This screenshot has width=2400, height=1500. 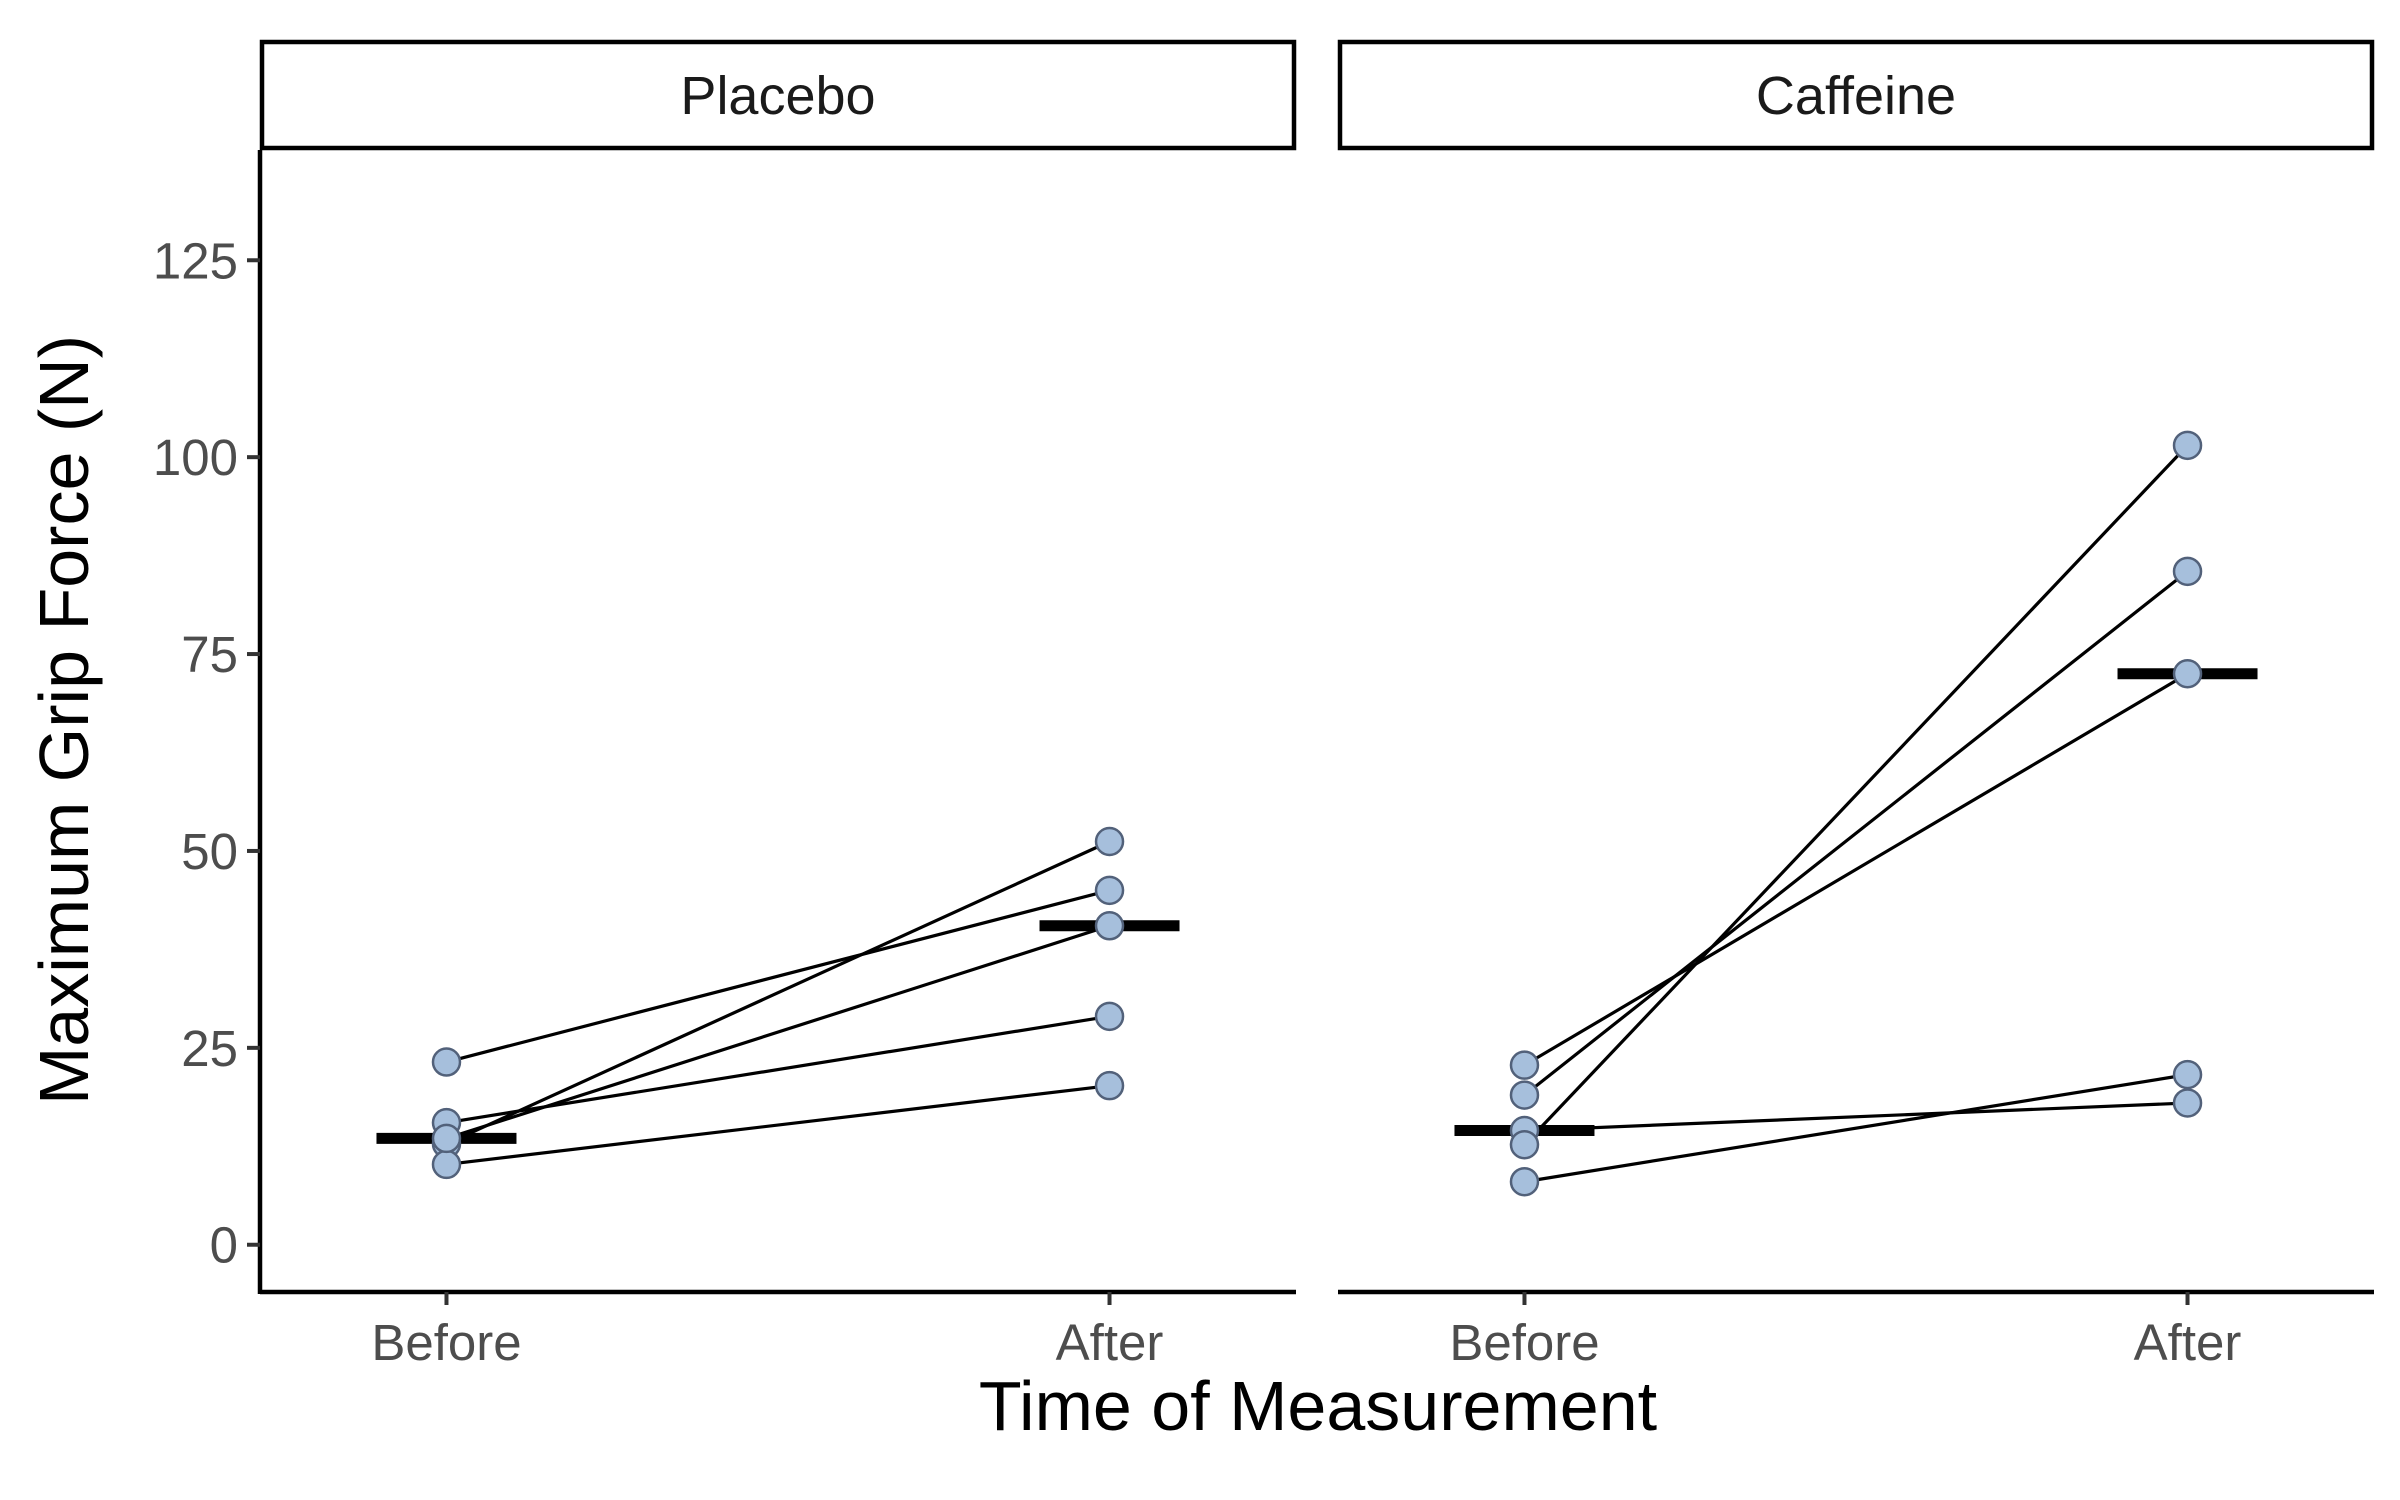 What do you see at coordinates (195, 260) in the screenshot?
I see `y-tick-label: 125` at bounding box center [195, 260].